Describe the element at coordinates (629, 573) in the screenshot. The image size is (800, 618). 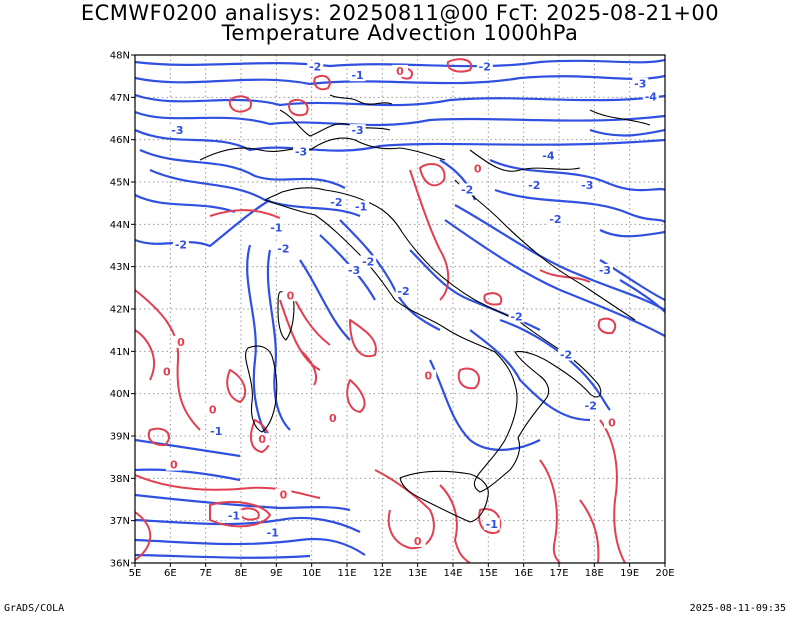
I see `lon-tick-label: 19E` at that location.